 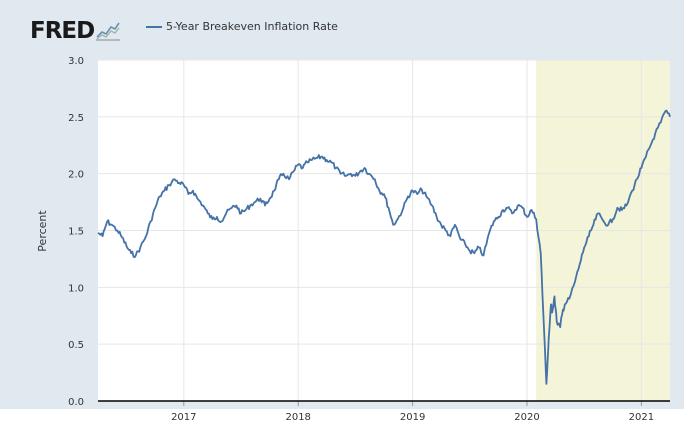 I want to click on y-tick-label: 1.0, so click(x=76, y=288).